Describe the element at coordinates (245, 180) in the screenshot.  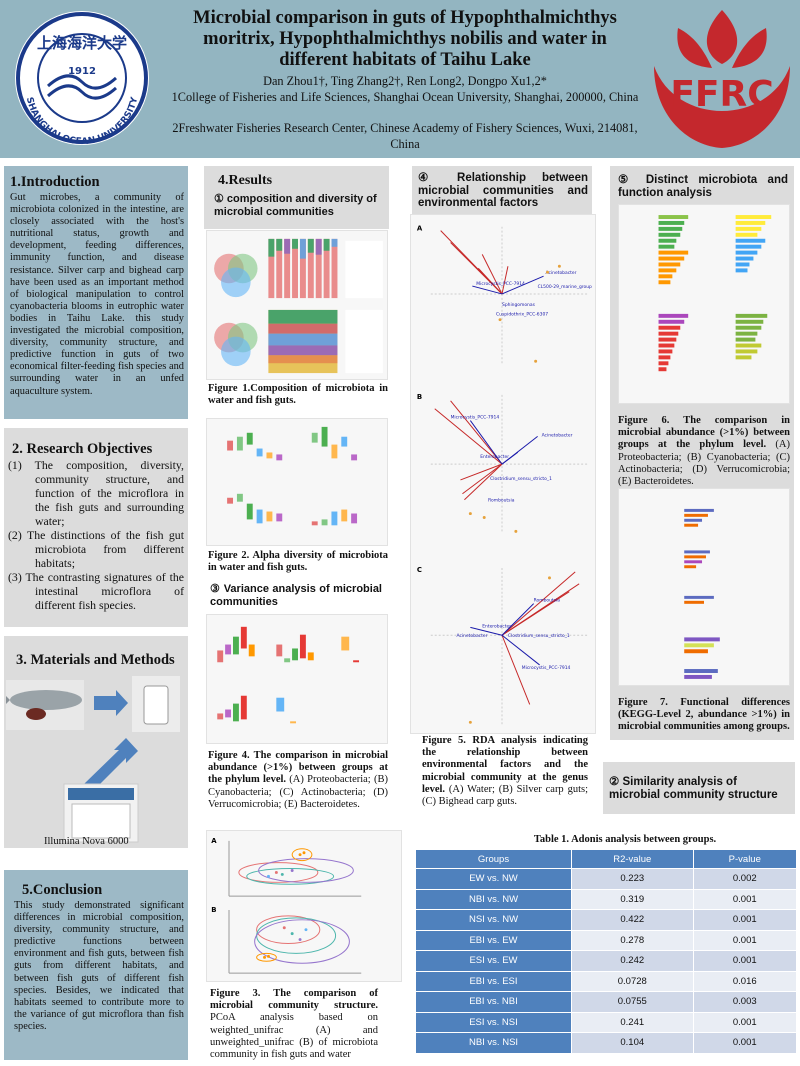
I see `results-heading: 4.Results` at that location.